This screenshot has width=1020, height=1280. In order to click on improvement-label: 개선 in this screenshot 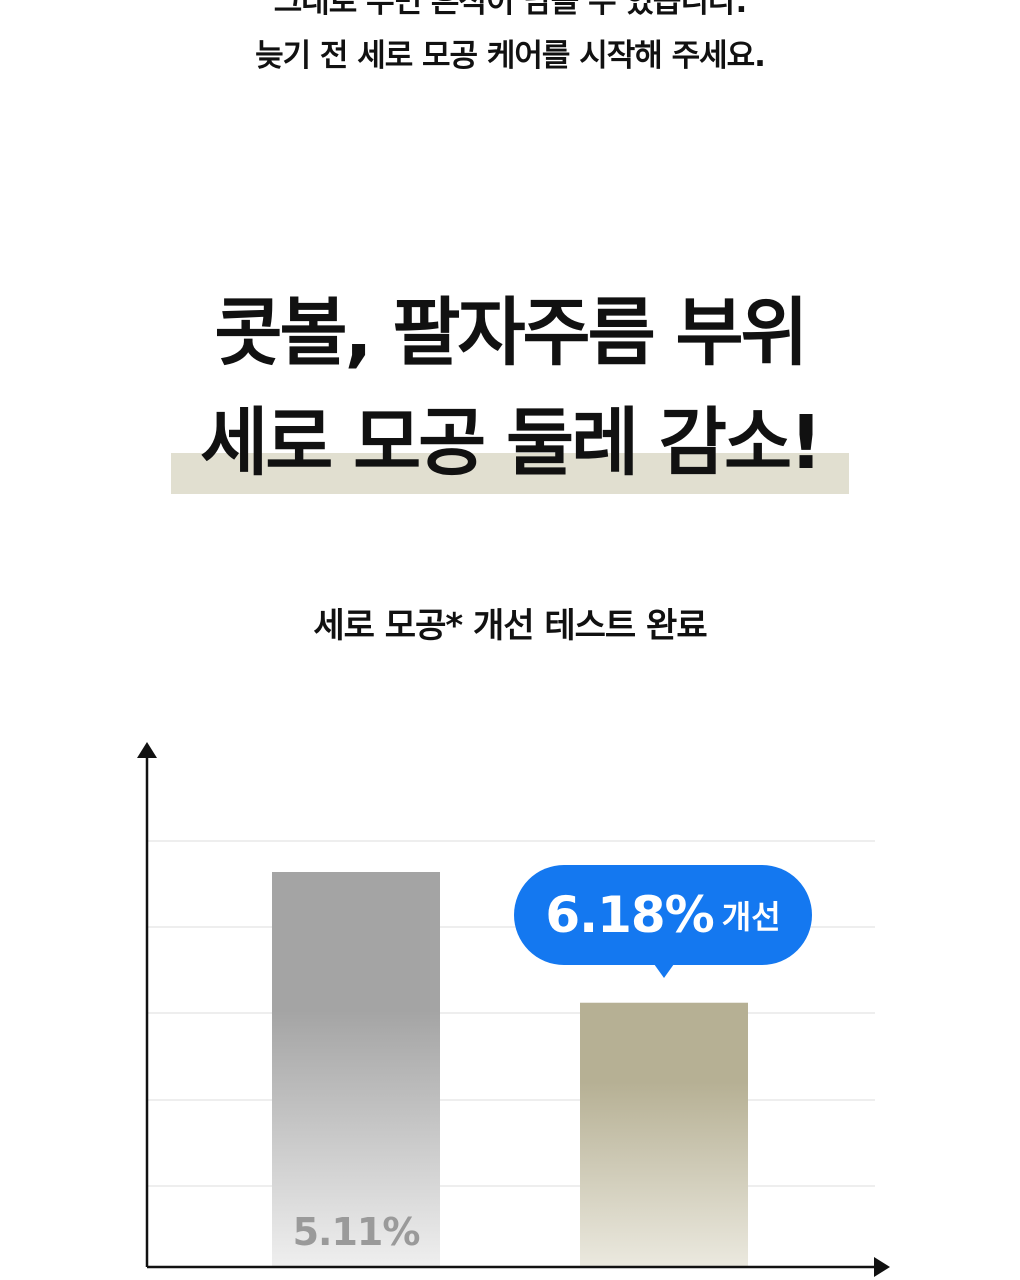, I will do `click(751, 917)`.